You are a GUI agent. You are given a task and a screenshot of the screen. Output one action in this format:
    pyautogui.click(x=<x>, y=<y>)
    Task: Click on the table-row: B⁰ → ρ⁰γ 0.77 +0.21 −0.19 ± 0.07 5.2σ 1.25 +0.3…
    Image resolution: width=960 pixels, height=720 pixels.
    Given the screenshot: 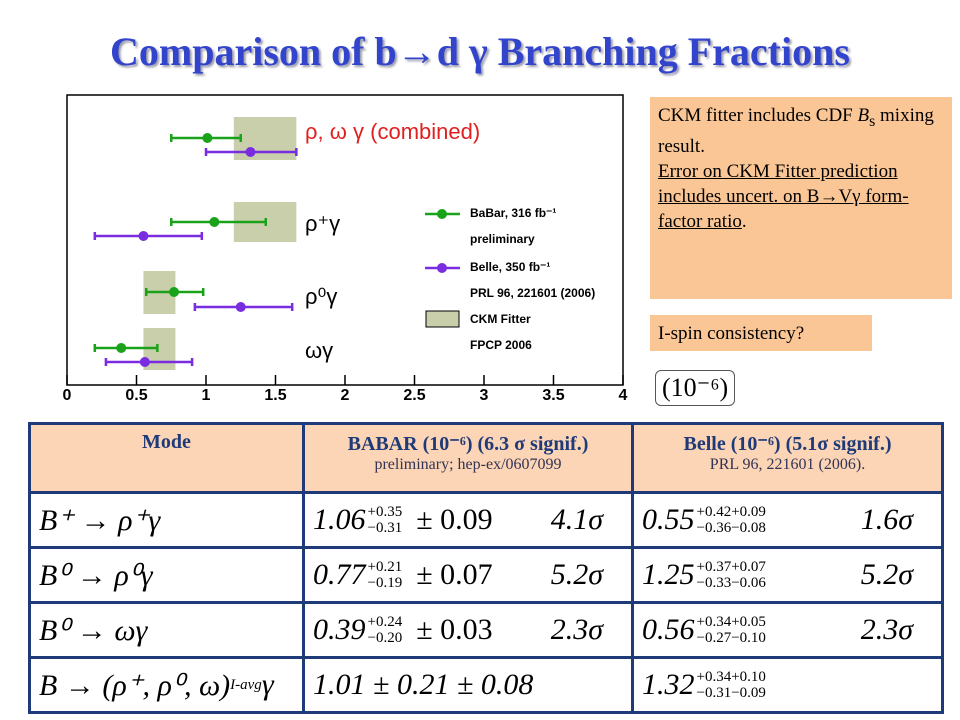 What is the action you would take?
    pyautogui.click(x=486, y=575)
    